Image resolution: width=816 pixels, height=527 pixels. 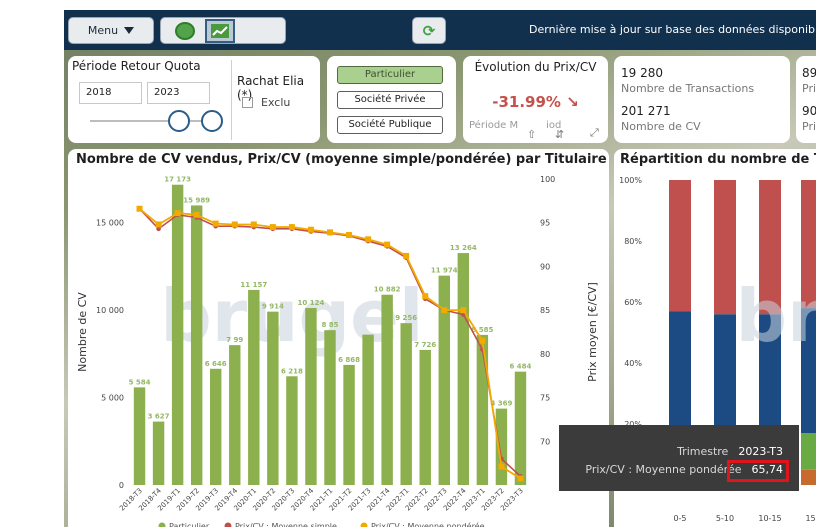 I want to click on y2-tick-label: 95, so click(x=545, y=223).